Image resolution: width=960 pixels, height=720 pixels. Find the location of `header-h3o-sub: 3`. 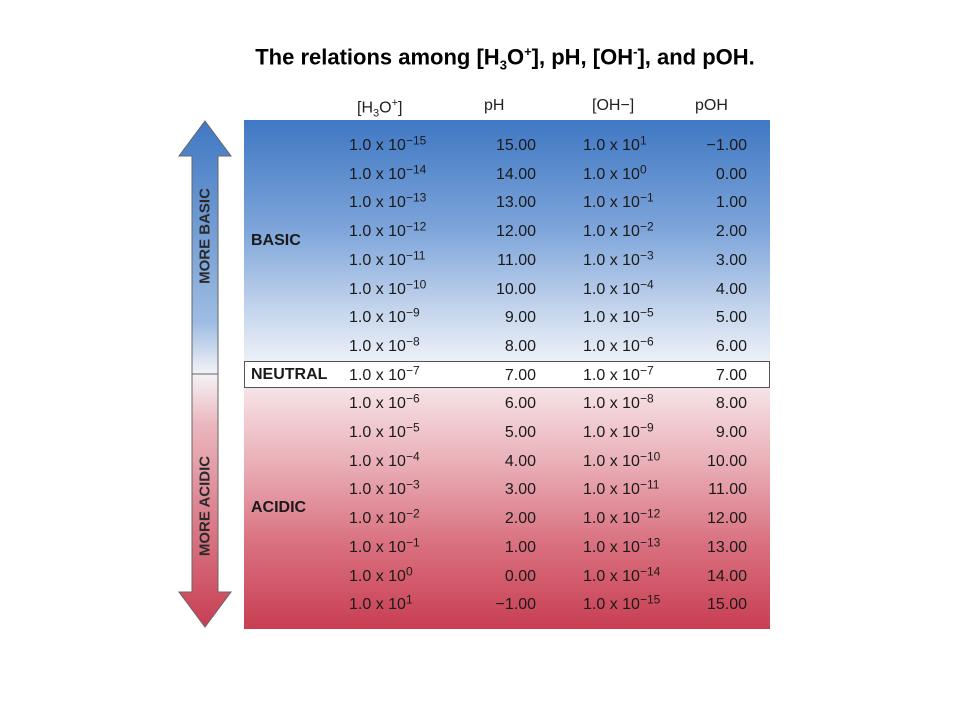

header-h3o-sub: 3 is located at coordinates (376, 113).